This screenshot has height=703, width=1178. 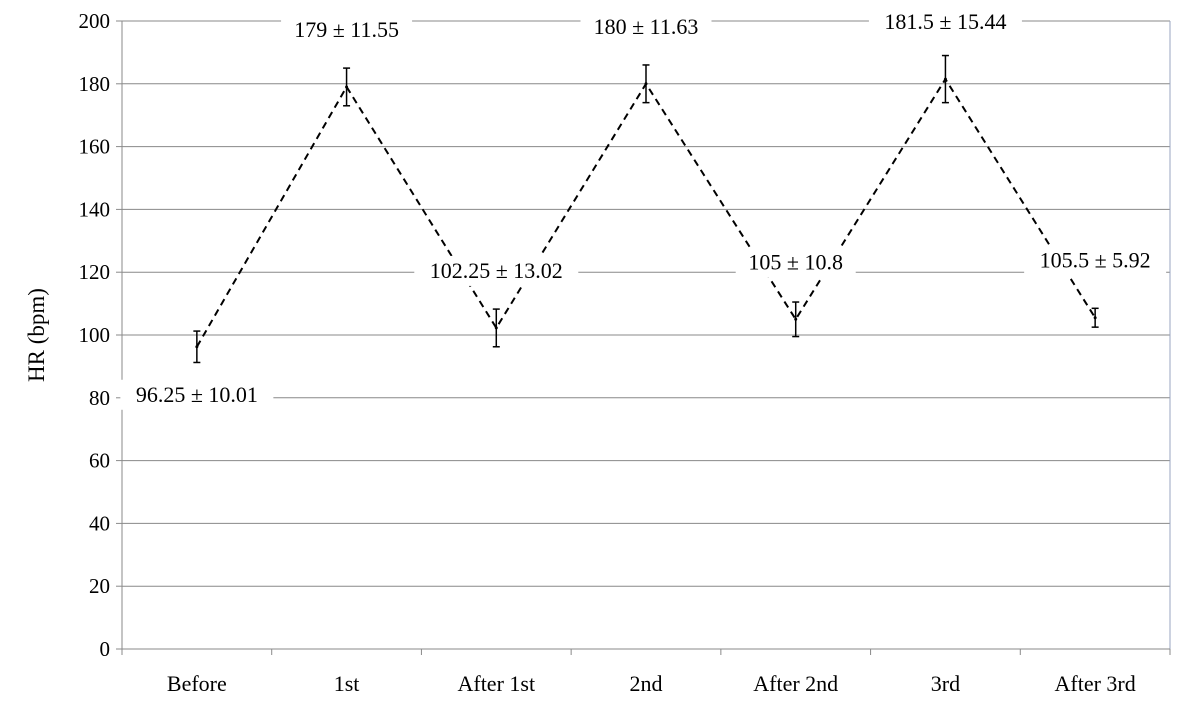 I want to click on data-label: 102.25 ± 13.02, so click(x=496, y=270).